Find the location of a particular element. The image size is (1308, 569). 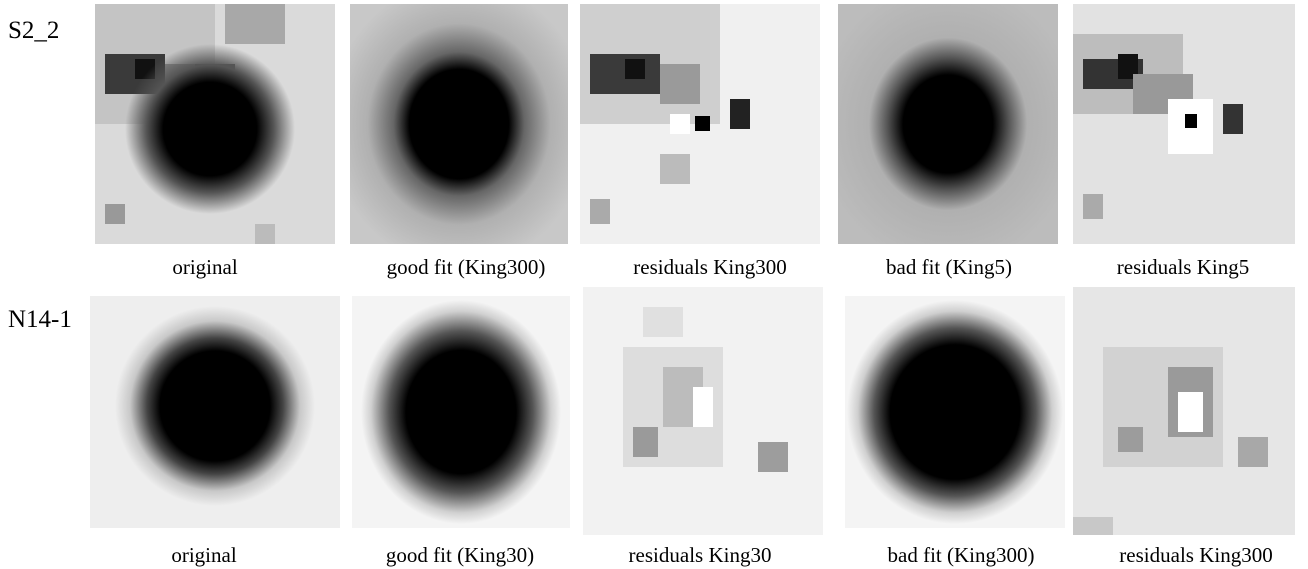

caption-n14-1-bad-fit: bad fit (King300) is located at coordinates (961, 555).